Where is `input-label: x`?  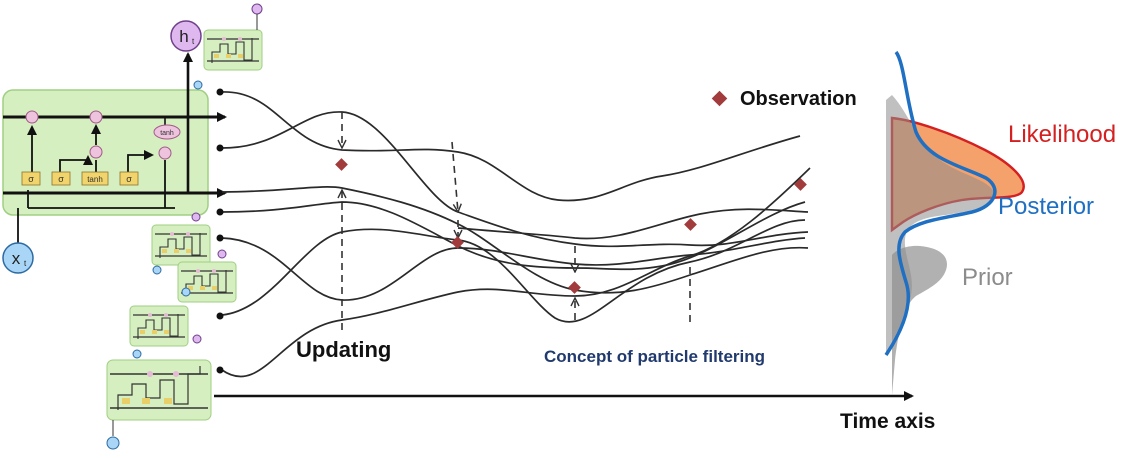
input-label: x is located at coordinates (16, 258).